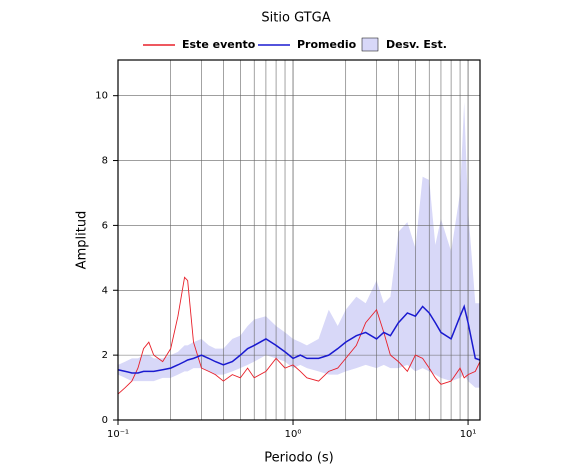 This screenshot has height=475, width=586. I want to click on x-tick-label: 10⁻¹, so click(118, 434).